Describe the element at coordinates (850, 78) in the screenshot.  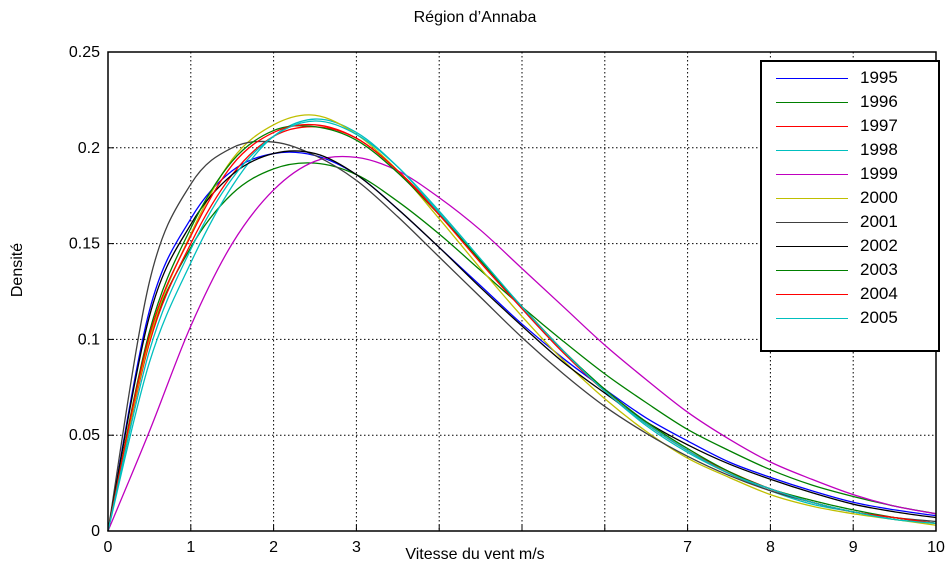
I see `legend-item-1995: 1995` at that location.